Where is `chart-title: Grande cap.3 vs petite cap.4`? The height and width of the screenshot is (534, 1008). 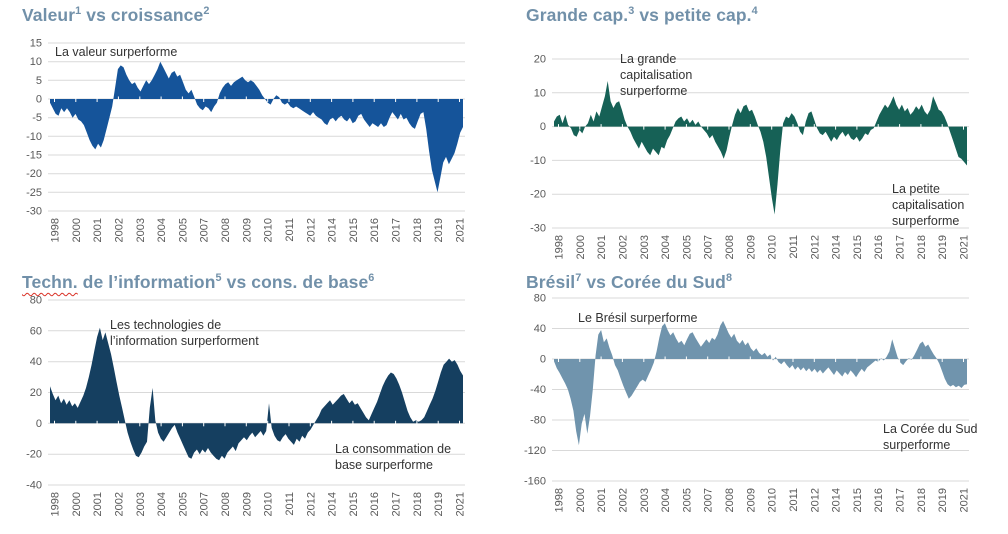 chart-title: Grande cap.3 vs petite cap.4 is located at coordinates (642, 15).